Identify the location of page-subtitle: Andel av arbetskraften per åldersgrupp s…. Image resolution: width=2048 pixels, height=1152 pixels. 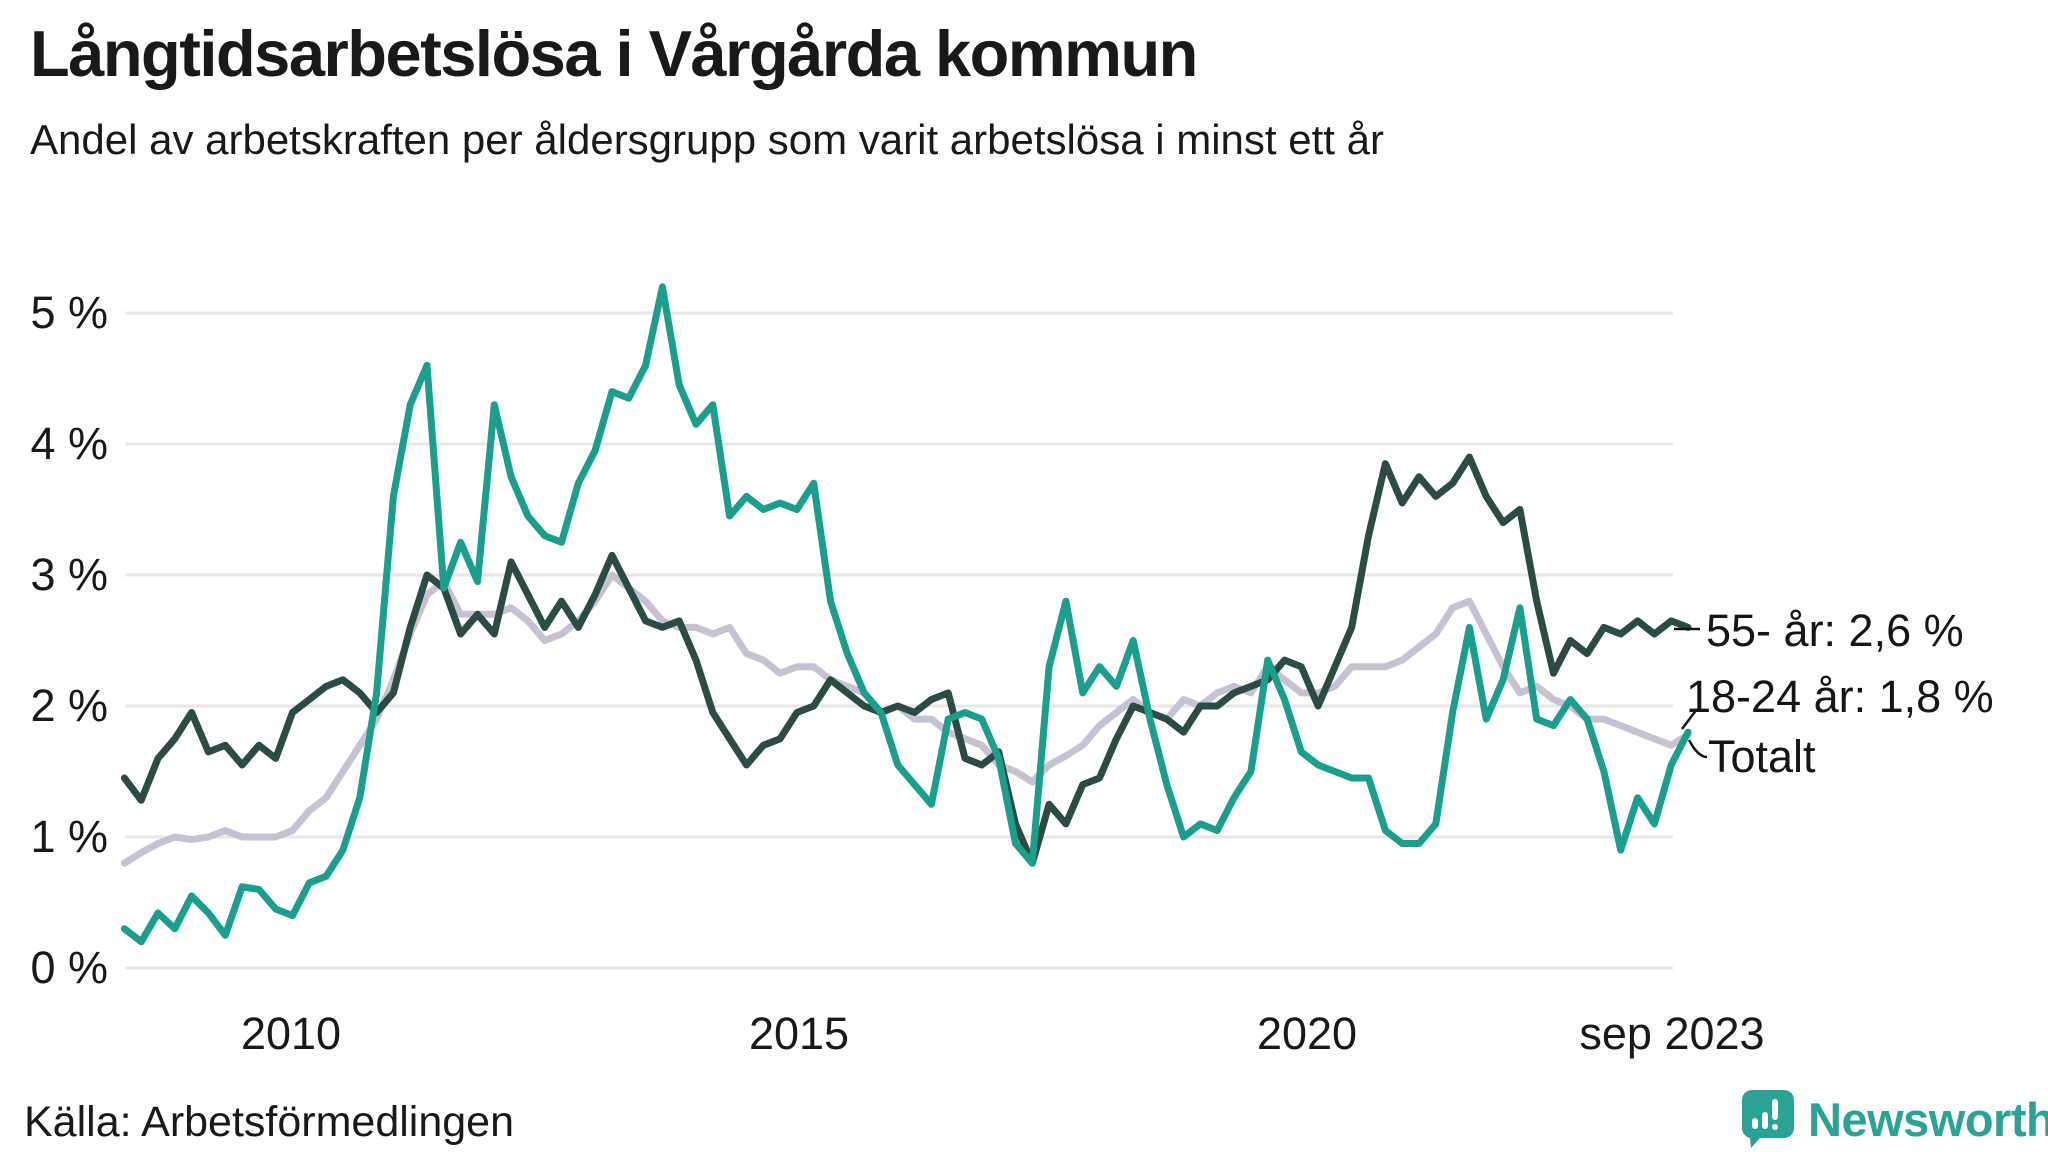
(707, 139).